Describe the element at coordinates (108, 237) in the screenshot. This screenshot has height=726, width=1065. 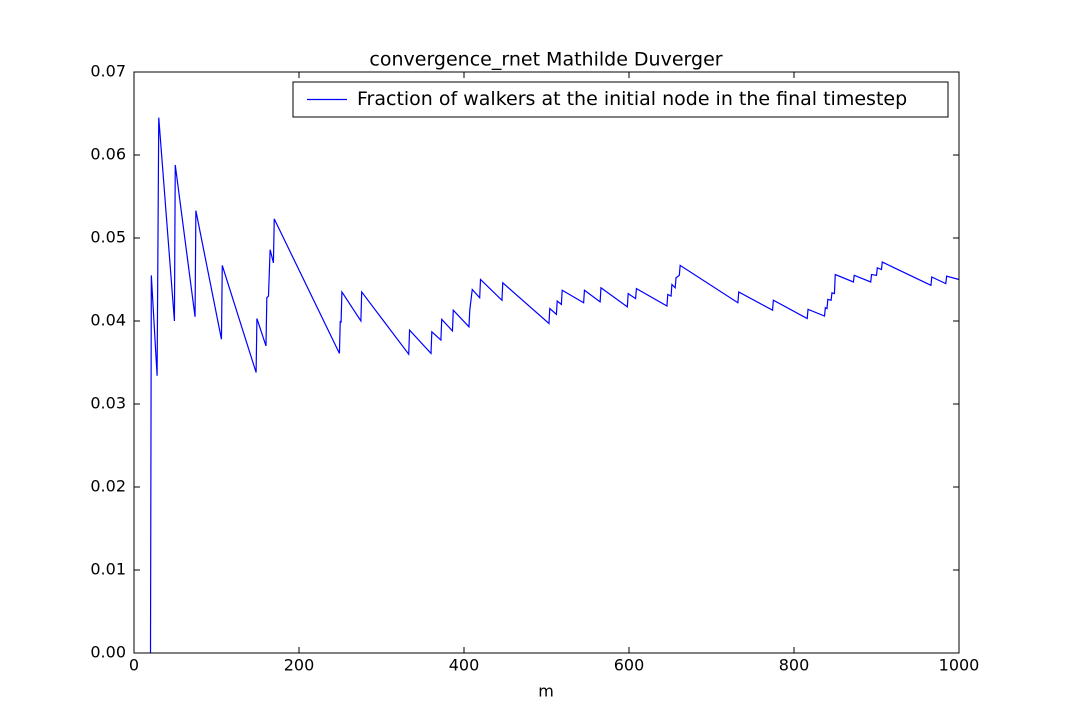
I see `y-tick-label: 0.05` at that location.